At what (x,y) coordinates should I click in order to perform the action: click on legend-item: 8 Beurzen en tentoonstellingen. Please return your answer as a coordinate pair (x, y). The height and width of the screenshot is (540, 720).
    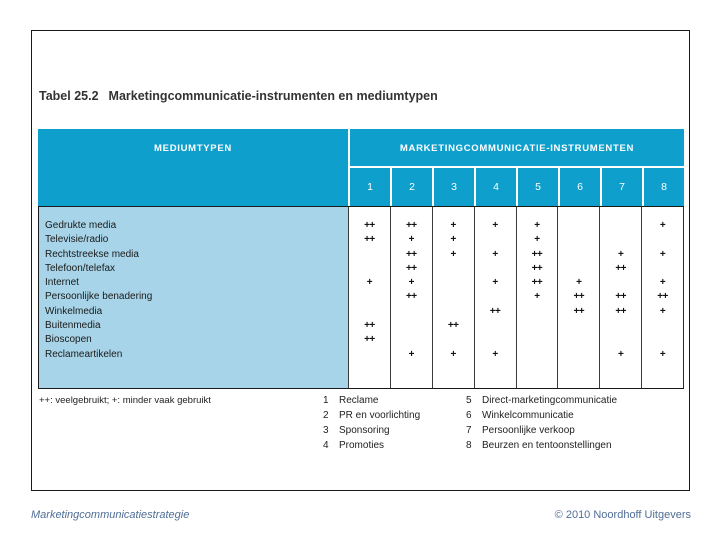
    Looking at the image, I should click on (581, 445).